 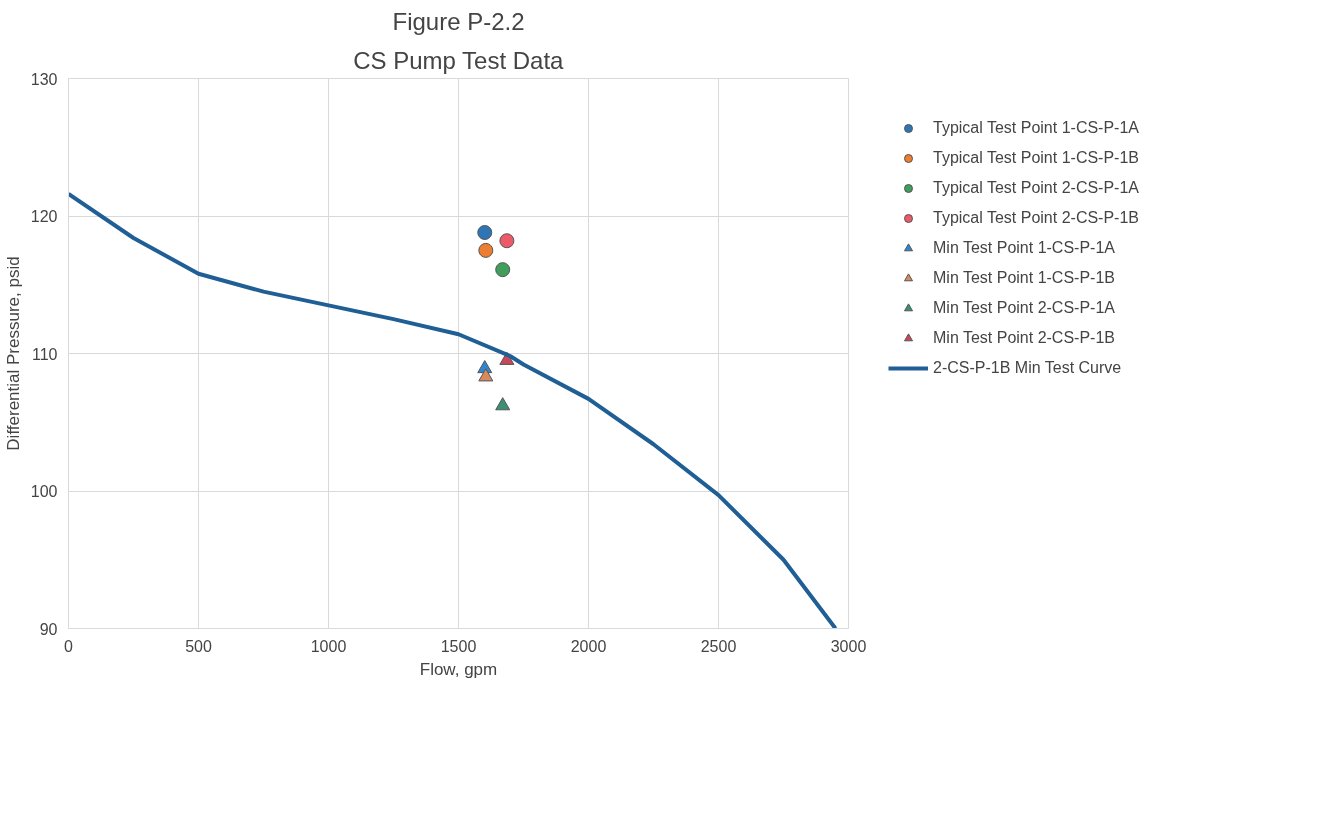 I want to click on x-tick-label: 2500, so click(x=718, y=646).